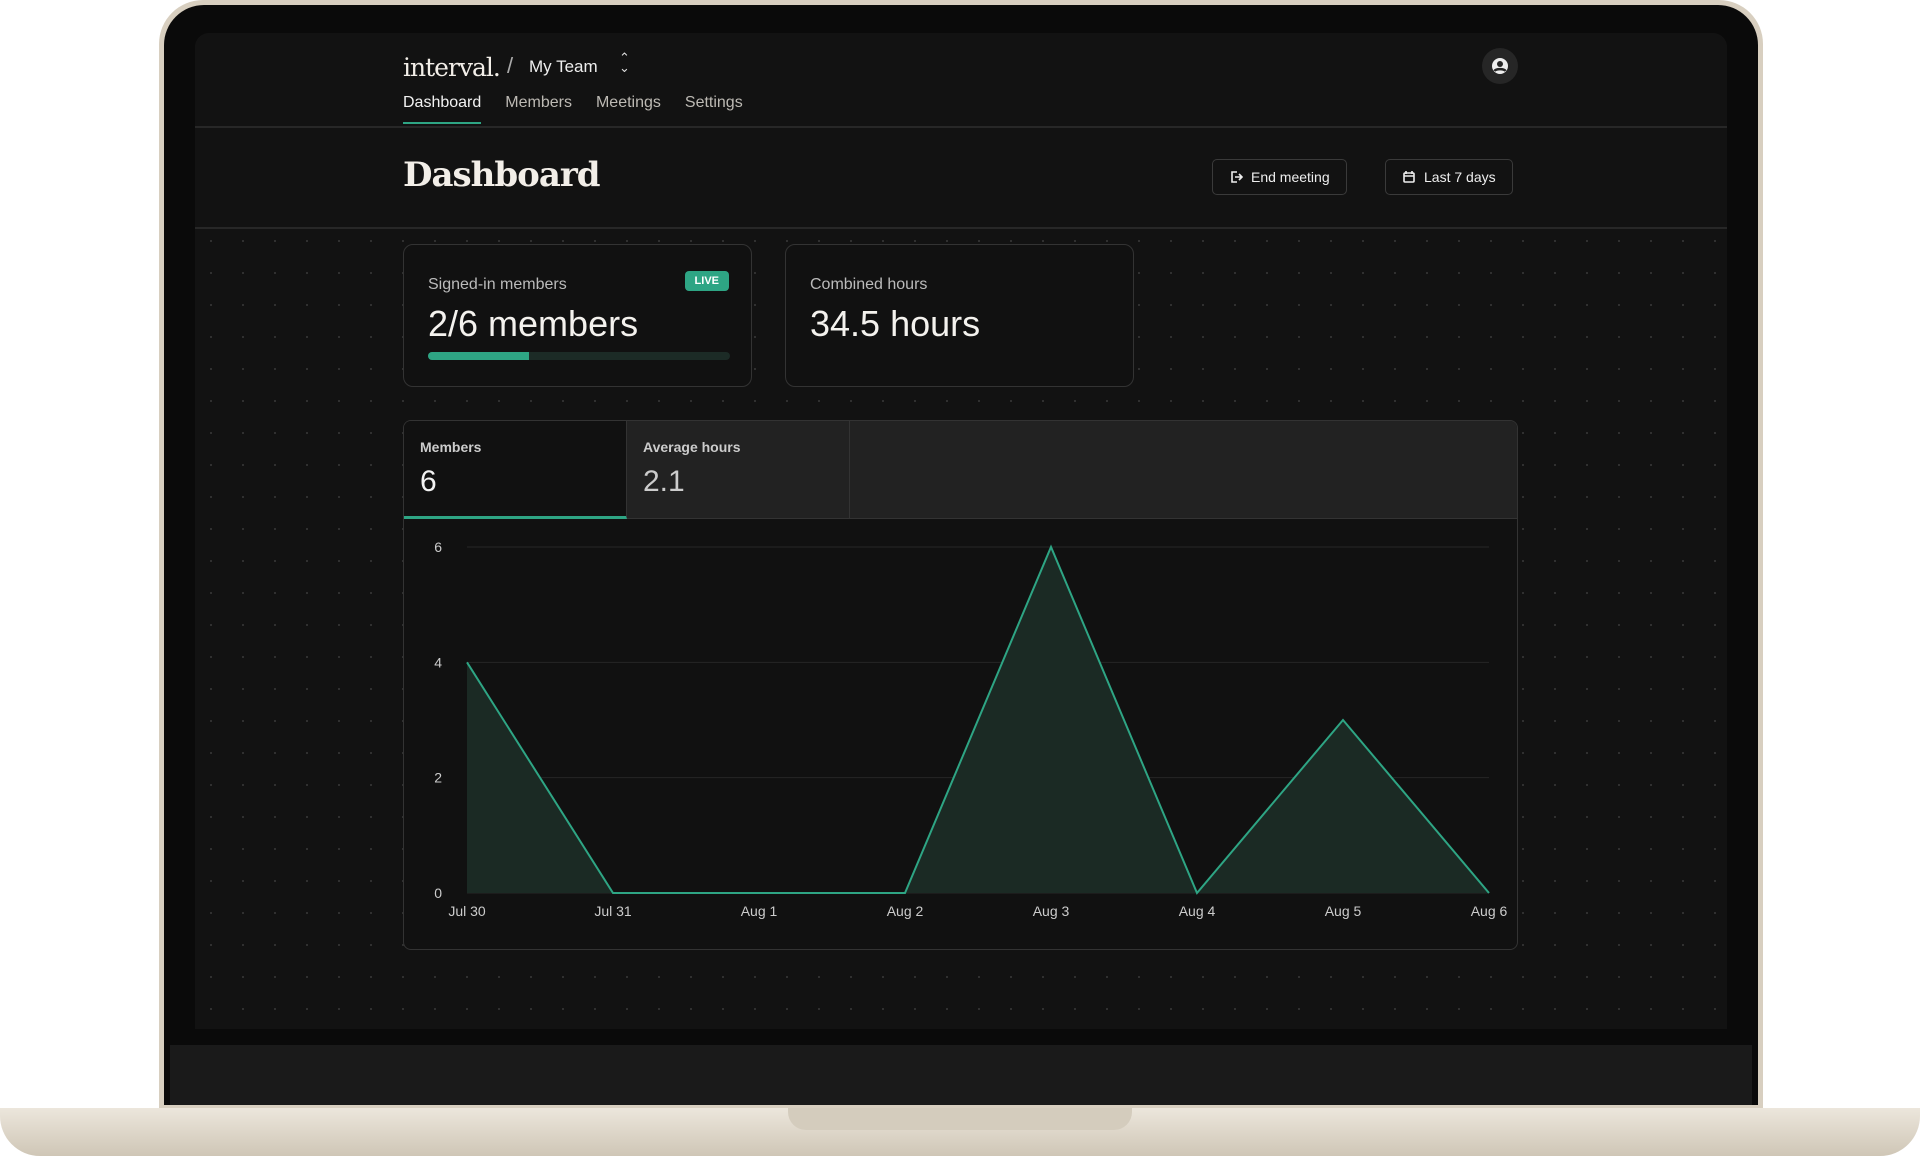 This screenshot has height=1163, width=1920. I want to click on tab-label: Members, so click(451, 447).